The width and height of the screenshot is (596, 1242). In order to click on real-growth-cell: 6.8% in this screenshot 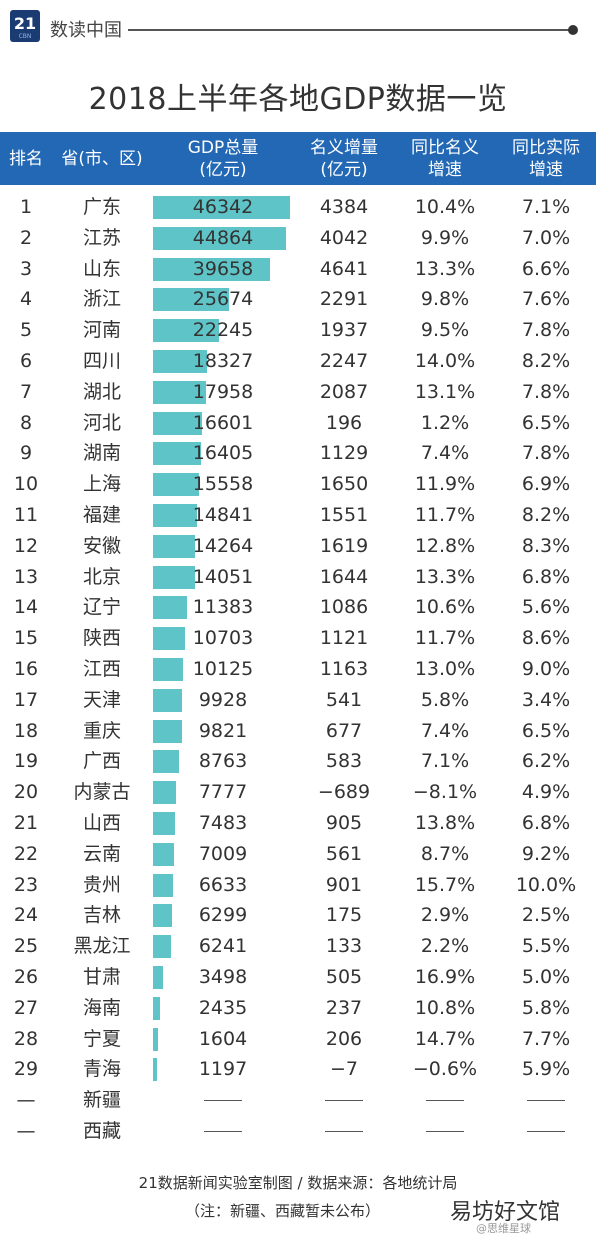, I will do `click(546, 823)`.